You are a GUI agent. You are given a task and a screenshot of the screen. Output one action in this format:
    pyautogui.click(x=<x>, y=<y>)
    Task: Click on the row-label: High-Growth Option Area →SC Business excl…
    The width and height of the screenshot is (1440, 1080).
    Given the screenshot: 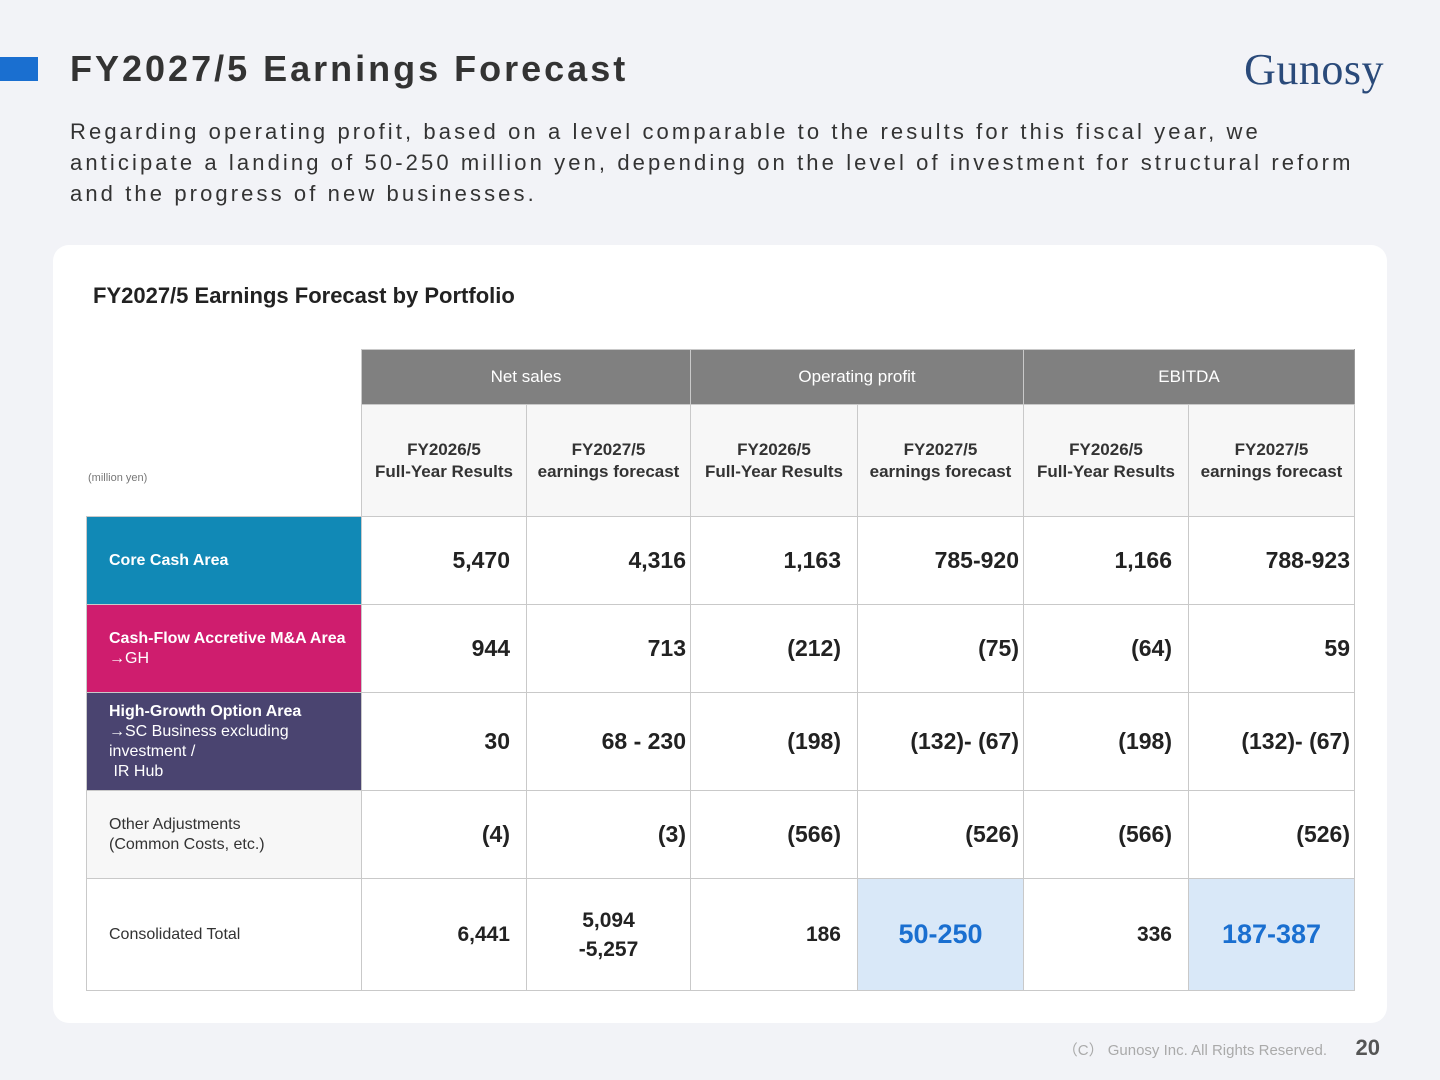 What is the action you would take?
    pyautogui.click(x=224, y=741)
    